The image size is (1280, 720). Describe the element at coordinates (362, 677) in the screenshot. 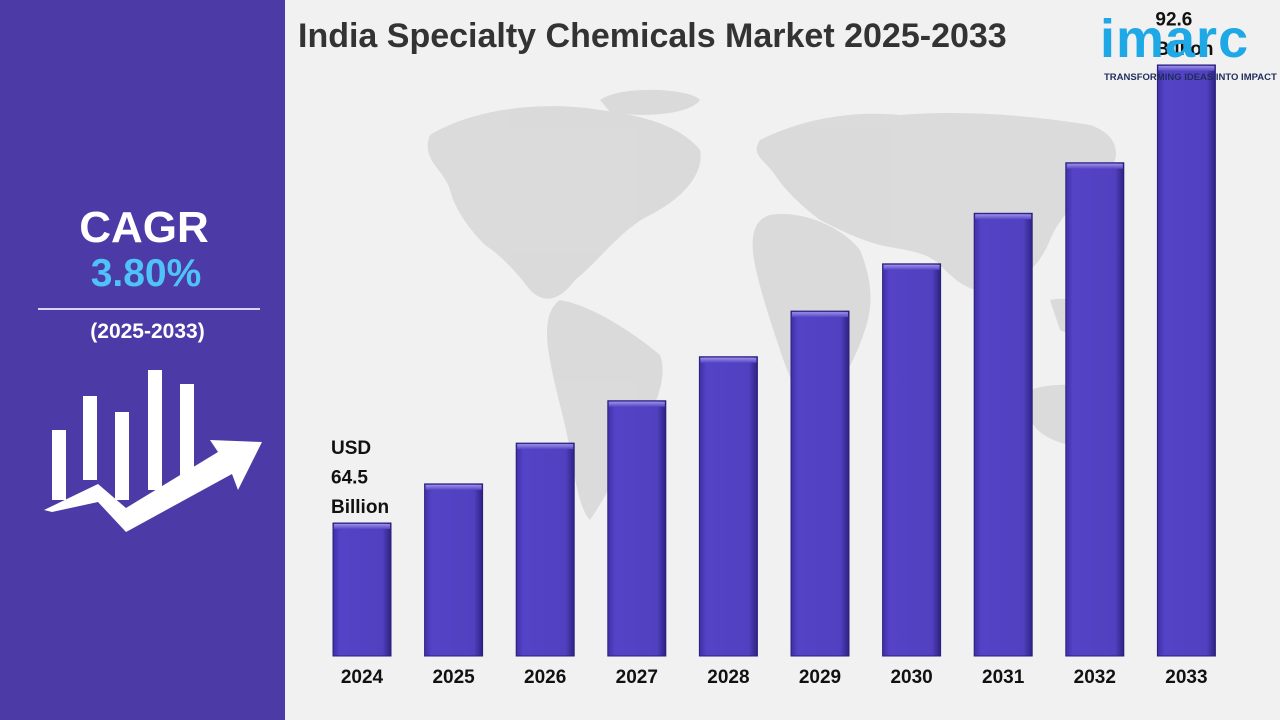

I see `x-tick-label: 2024` at that location.